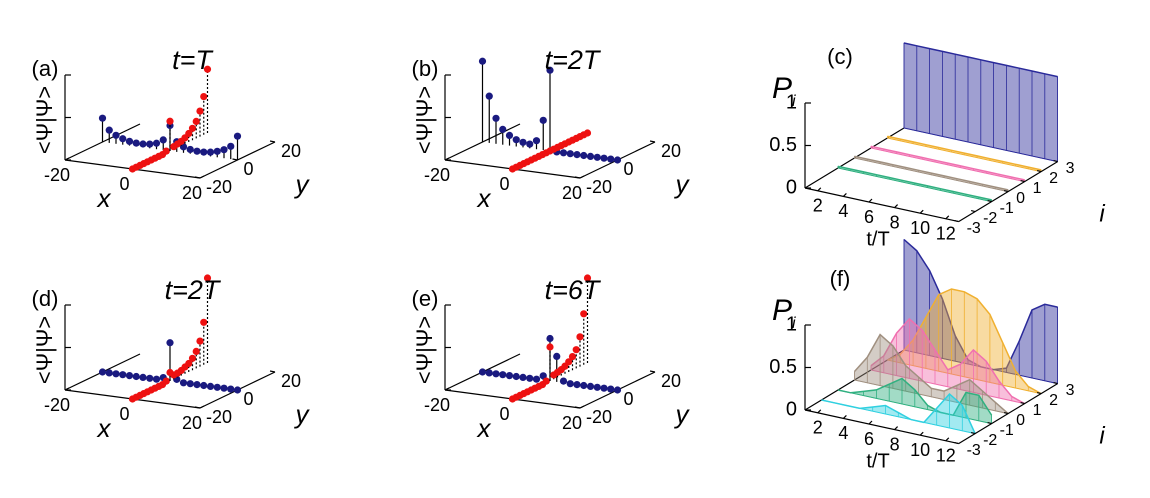 The image size is (1150, 498). What do you see at coordinates (791, 409) in the screenshot?
I see `z-tick-label: 0` at bounding box center [791, 409].